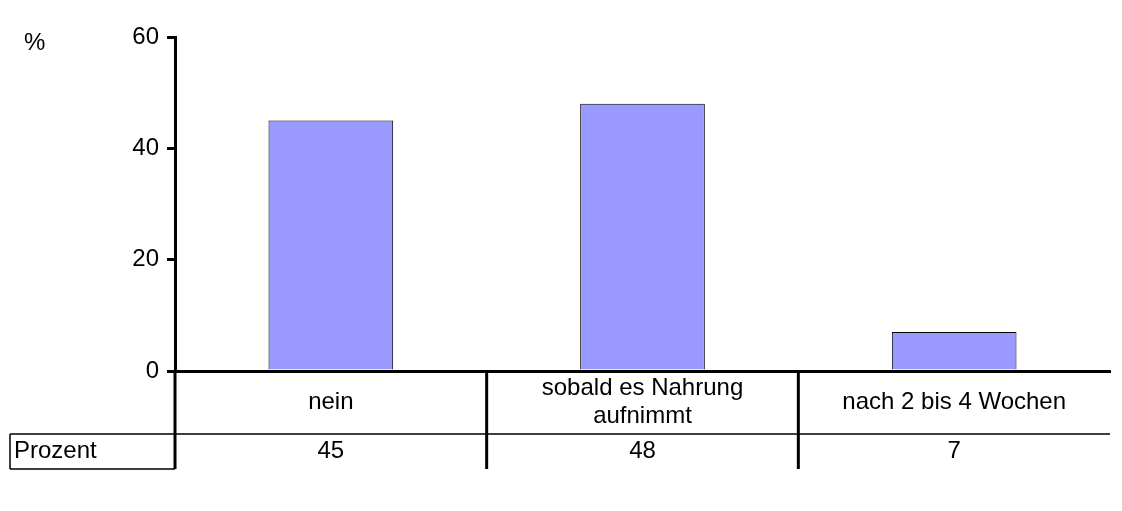  What do you see at coordinates (152, 369) in the screenshot?
I see `y-tick-label: 0` at bounding box center [152, 369].